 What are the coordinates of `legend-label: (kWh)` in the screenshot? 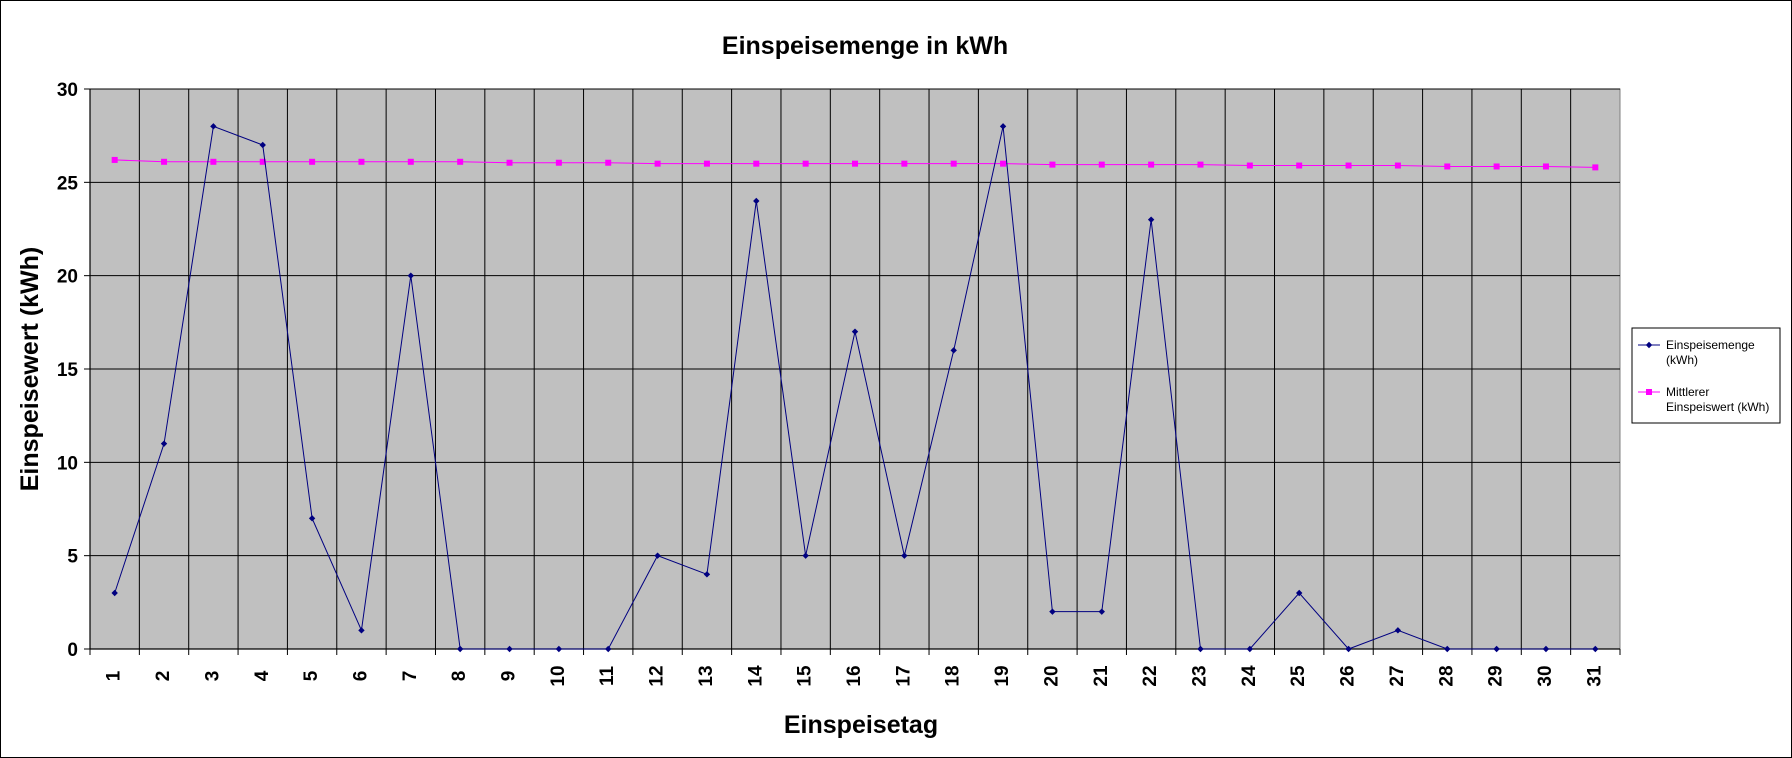 It's located at (1682, 360).